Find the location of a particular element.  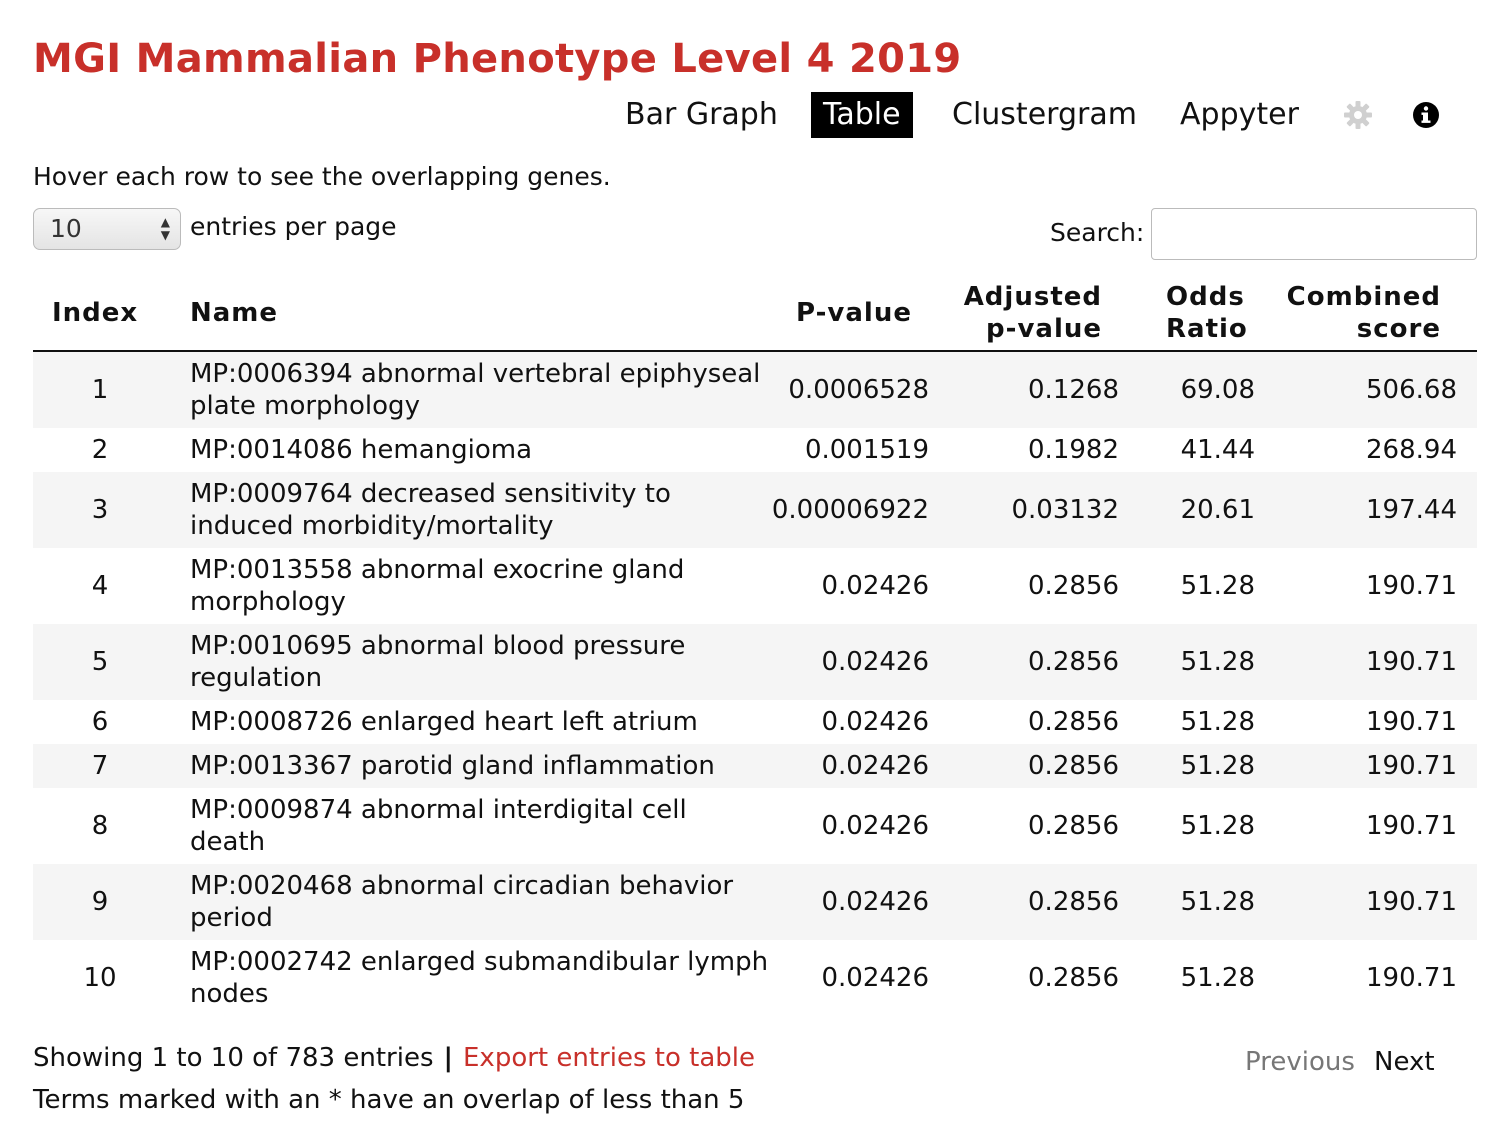

gear-icon is located at coordinates (1358, 115).